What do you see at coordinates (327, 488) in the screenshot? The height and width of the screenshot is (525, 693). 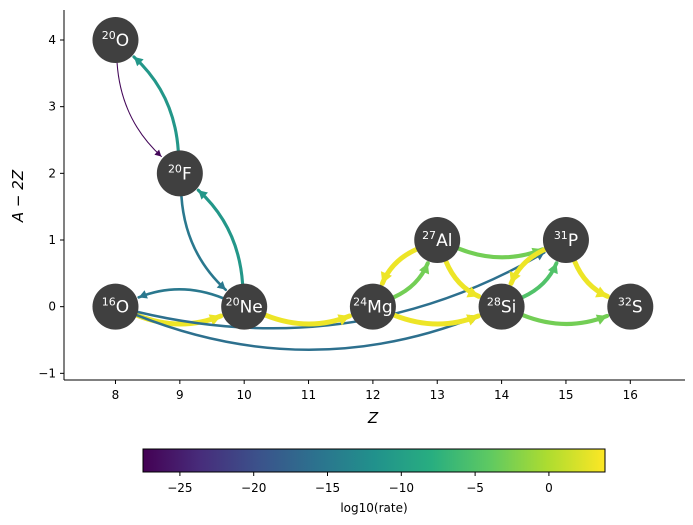 I see `colorbar-tick-label: −15` at bounding box center [327, 488].